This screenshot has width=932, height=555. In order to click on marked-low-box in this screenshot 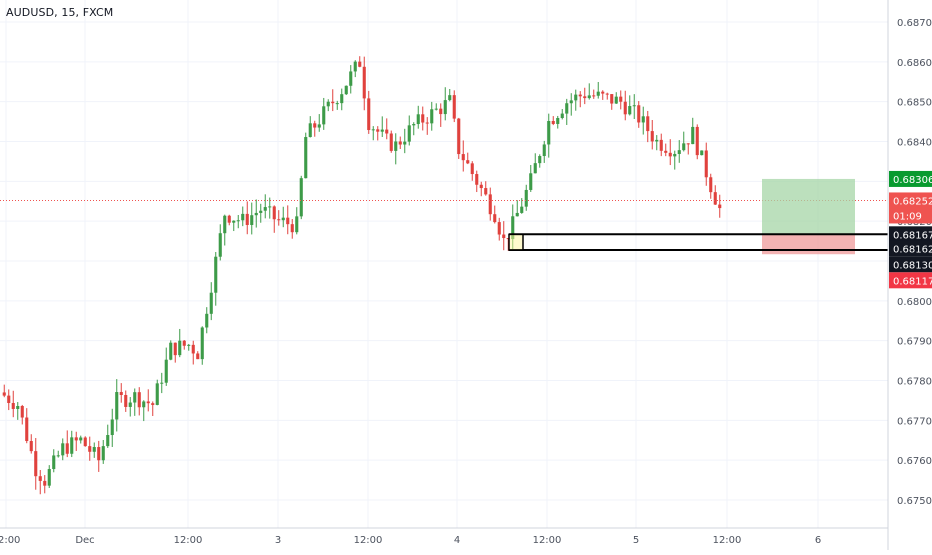, I will do `click(516, 242)`.